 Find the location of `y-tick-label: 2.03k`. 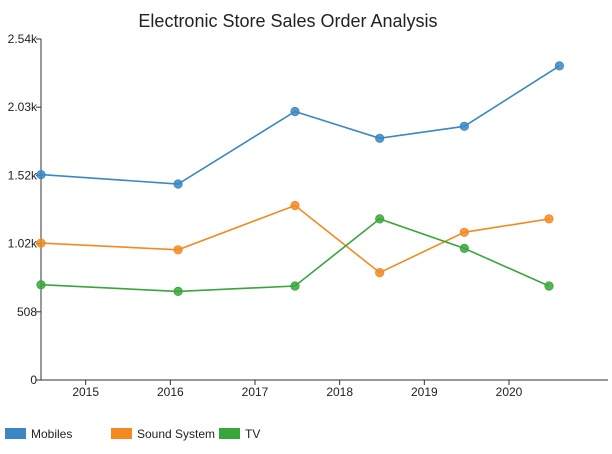

y-tick-label: 2.03k is located at coordinates (23, 107).